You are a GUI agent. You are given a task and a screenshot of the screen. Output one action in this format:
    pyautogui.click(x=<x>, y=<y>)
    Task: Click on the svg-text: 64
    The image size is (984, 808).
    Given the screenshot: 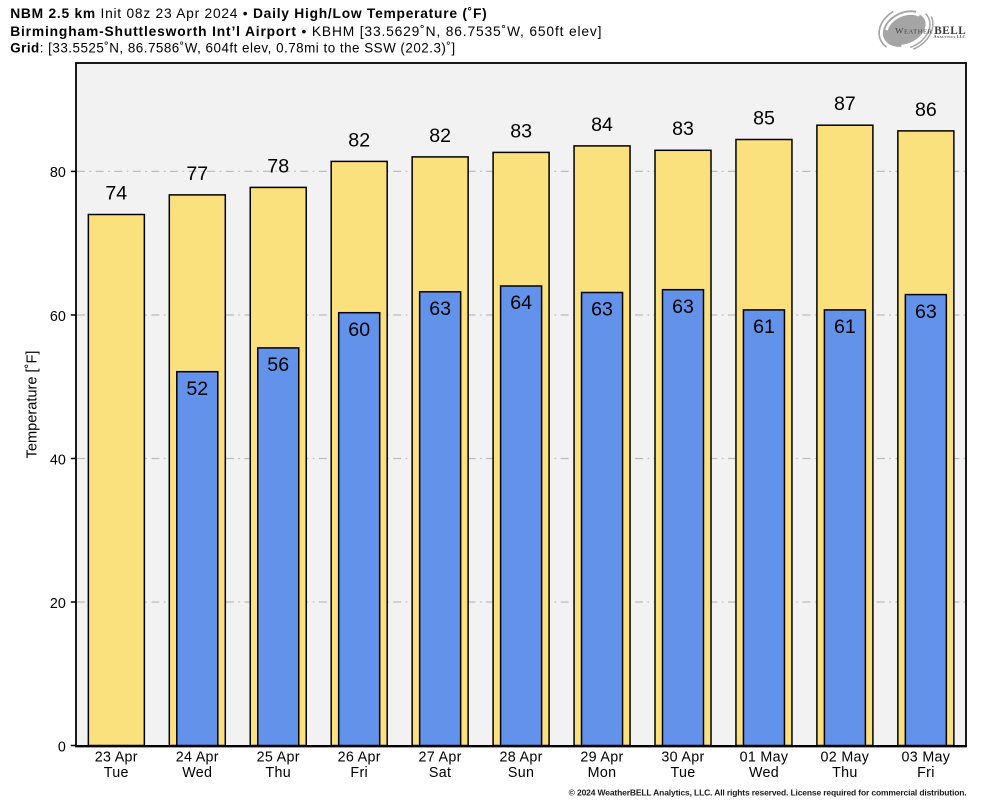 What is the action you would take?
    pyautogui.click(x=521, y=303)
    